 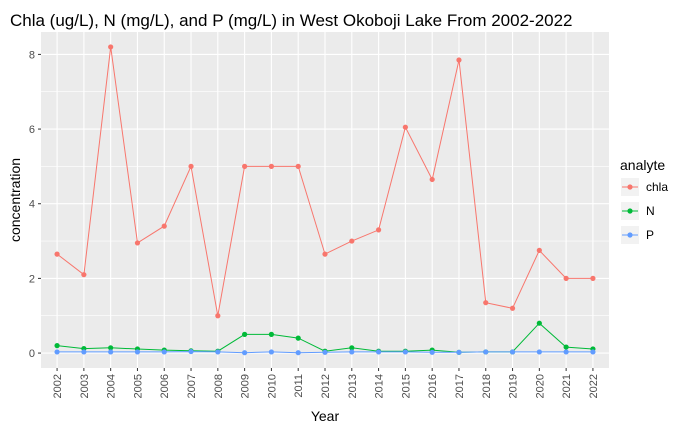 What do you see at coordinates (406, 386) in the screenshot?
I see `x-tick-label: 2015` at bounding box center [406, 386].